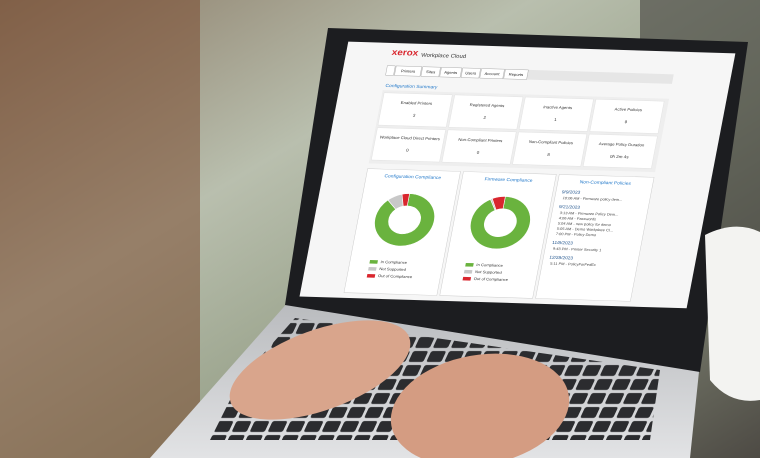  Describe the element at coordinates (413, 177) in the screenshot. I see `chart-title: Configuration Compliance` at that location.